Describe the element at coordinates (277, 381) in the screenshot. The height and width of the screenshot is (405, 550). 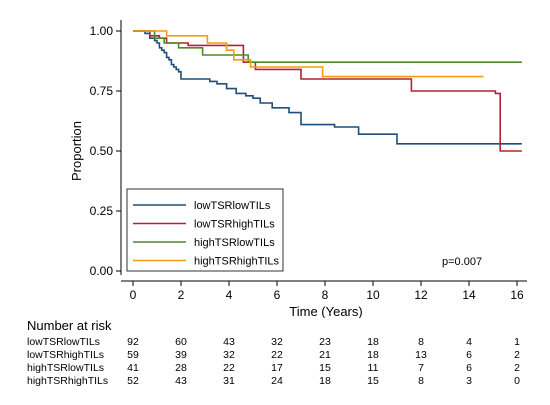
I see `risk-value: 24` at that location.